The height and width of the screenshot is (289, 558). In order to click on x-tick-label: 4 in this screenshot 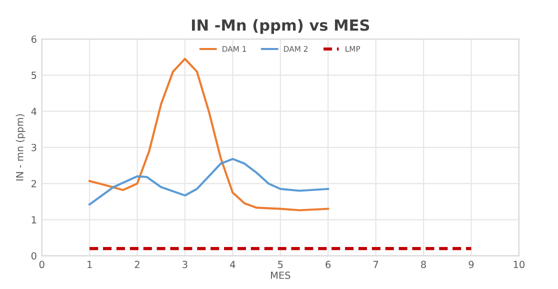, I will do `click(233, 264)`.